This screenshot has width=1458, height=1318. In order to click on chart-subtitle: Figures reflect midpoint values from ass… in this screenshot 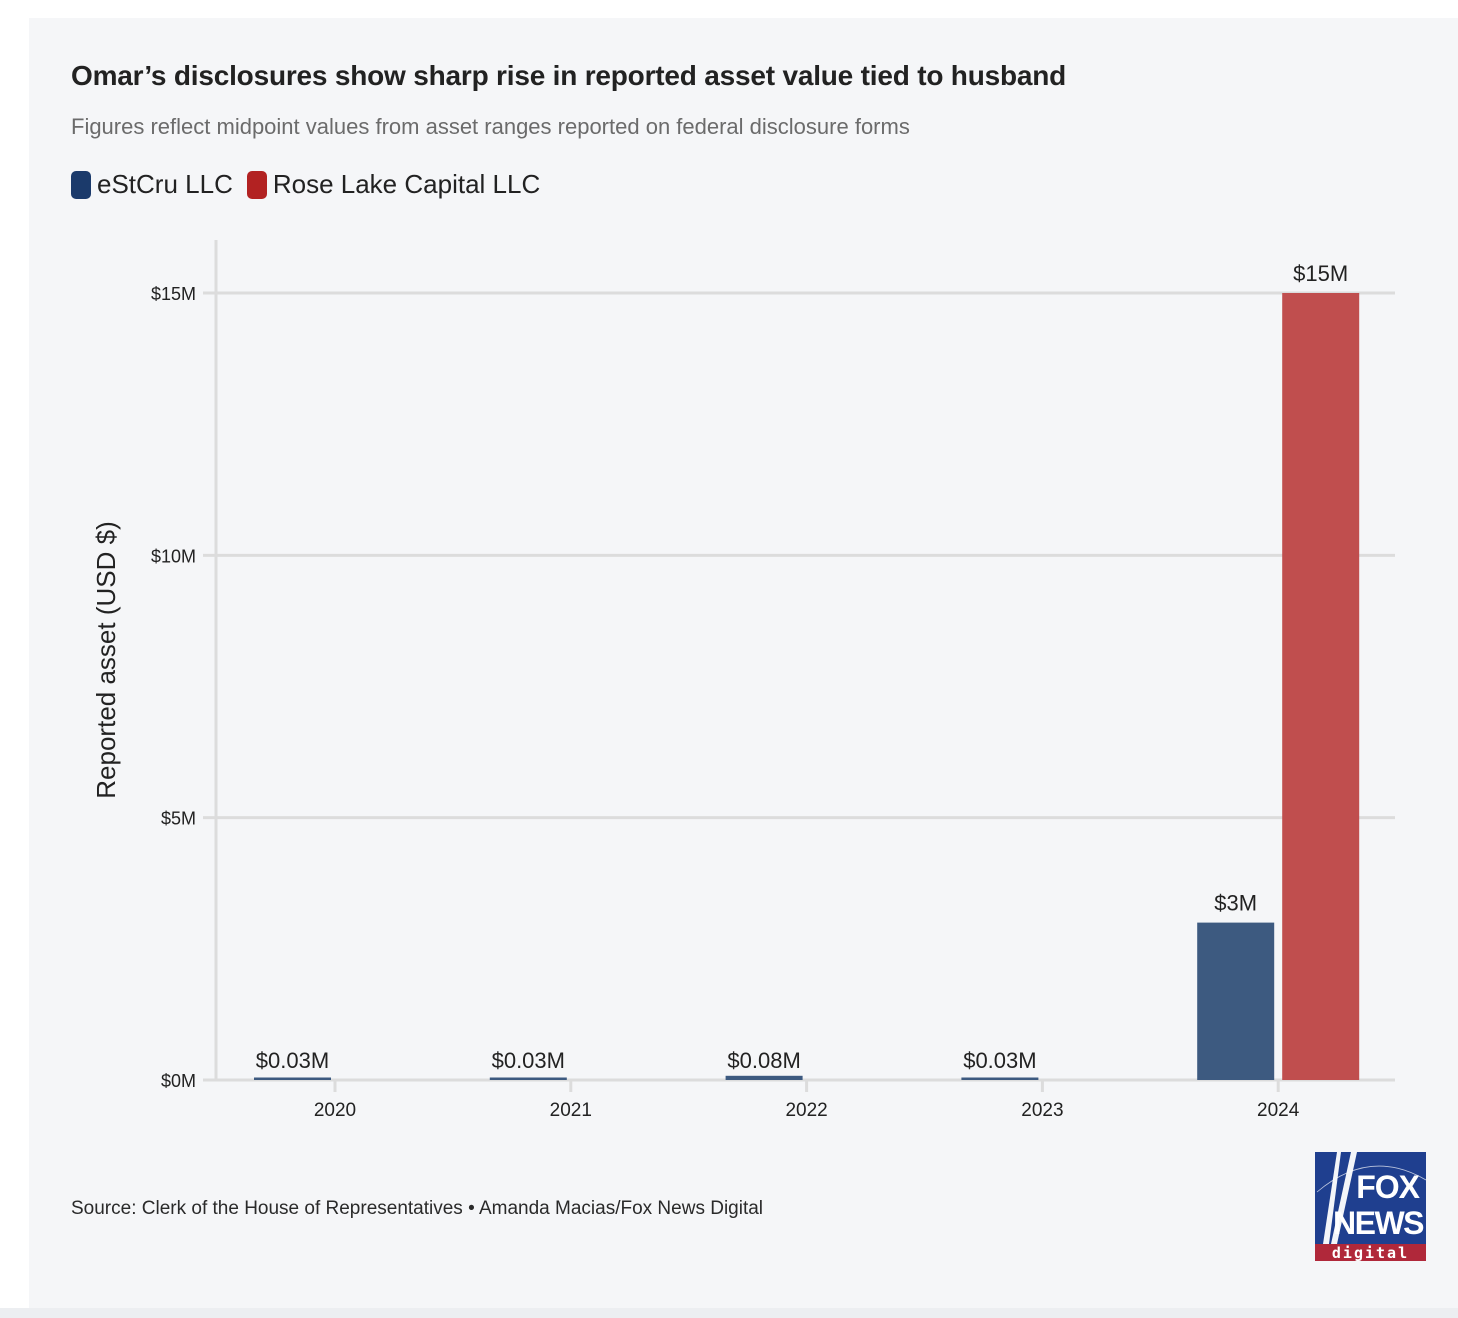, I will do `click(490, 126)`.